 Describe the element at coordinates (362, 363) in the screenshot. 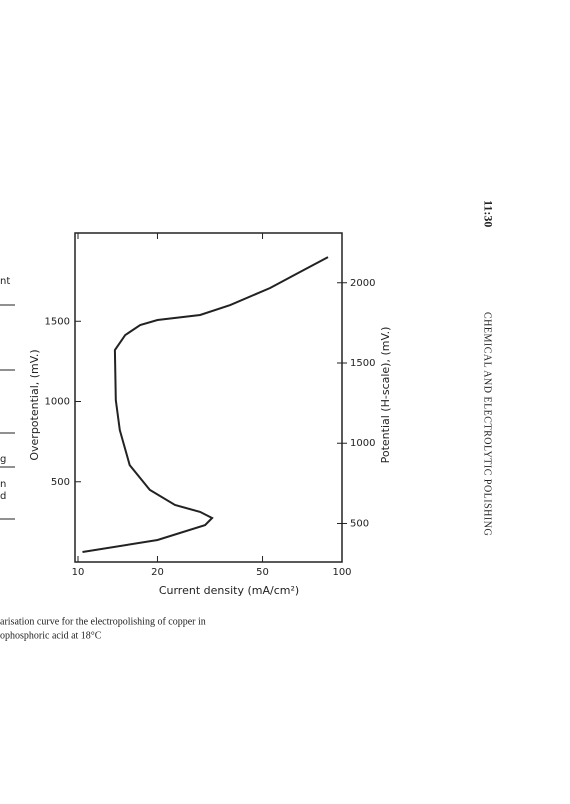

I see `y2-tick-label: 1500` at that location.